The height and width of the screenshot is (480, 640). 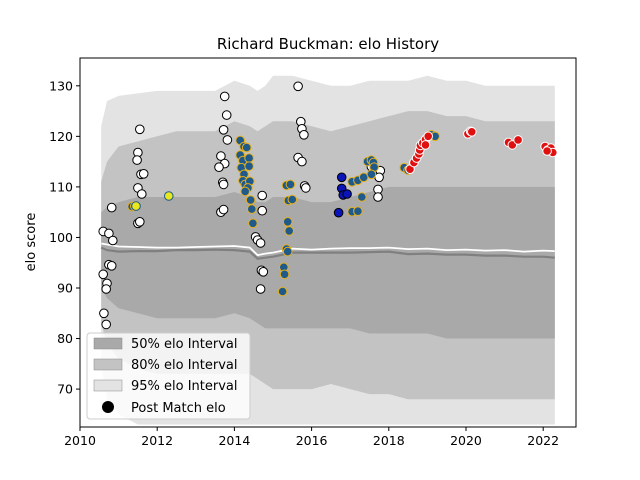 What do you see at coordinates (157, 440) in the screenshot?
I see `x-tick-label: 2012` at bounding box center [157, 440].